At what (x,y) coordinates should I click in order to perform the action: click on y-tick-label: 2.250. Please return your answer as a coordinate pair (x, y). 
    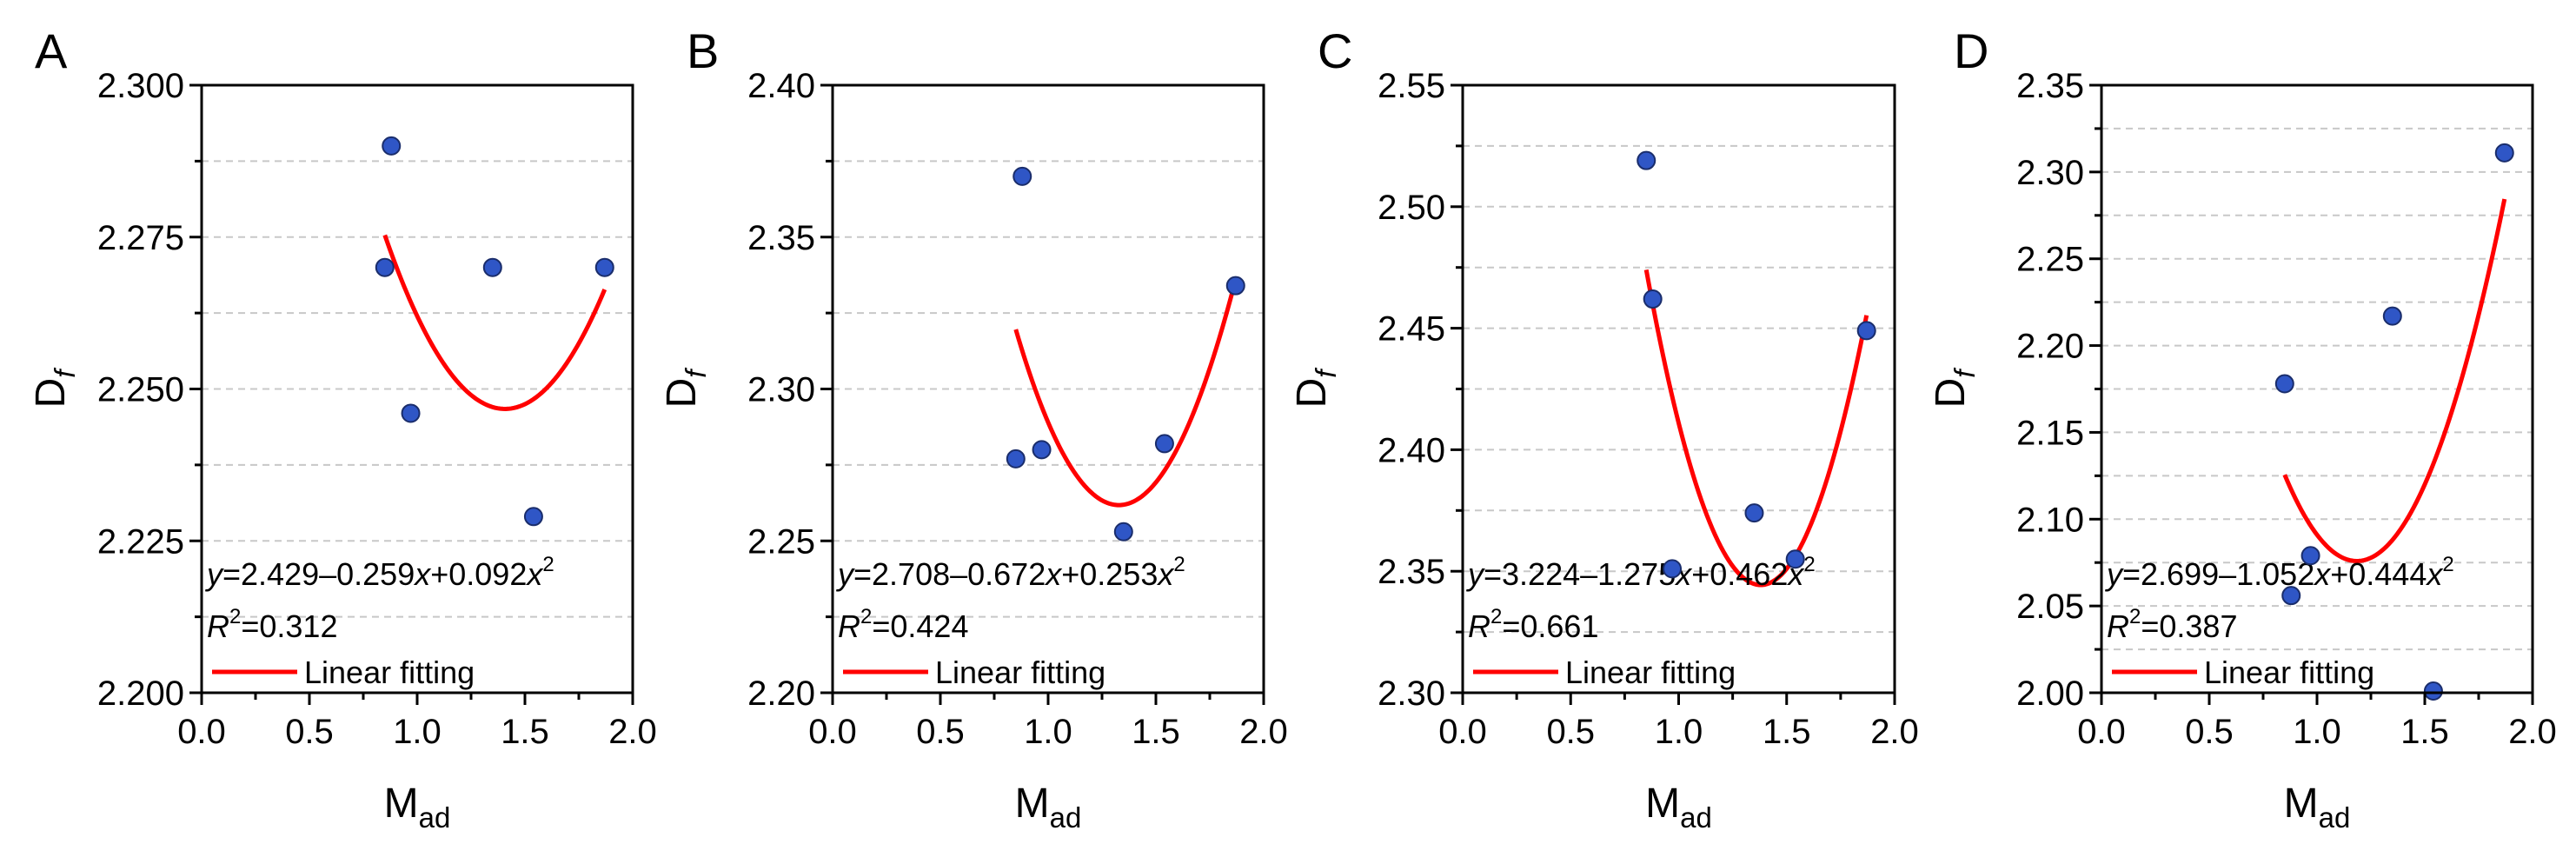
    Looking at the image, I should click on (140, 390).